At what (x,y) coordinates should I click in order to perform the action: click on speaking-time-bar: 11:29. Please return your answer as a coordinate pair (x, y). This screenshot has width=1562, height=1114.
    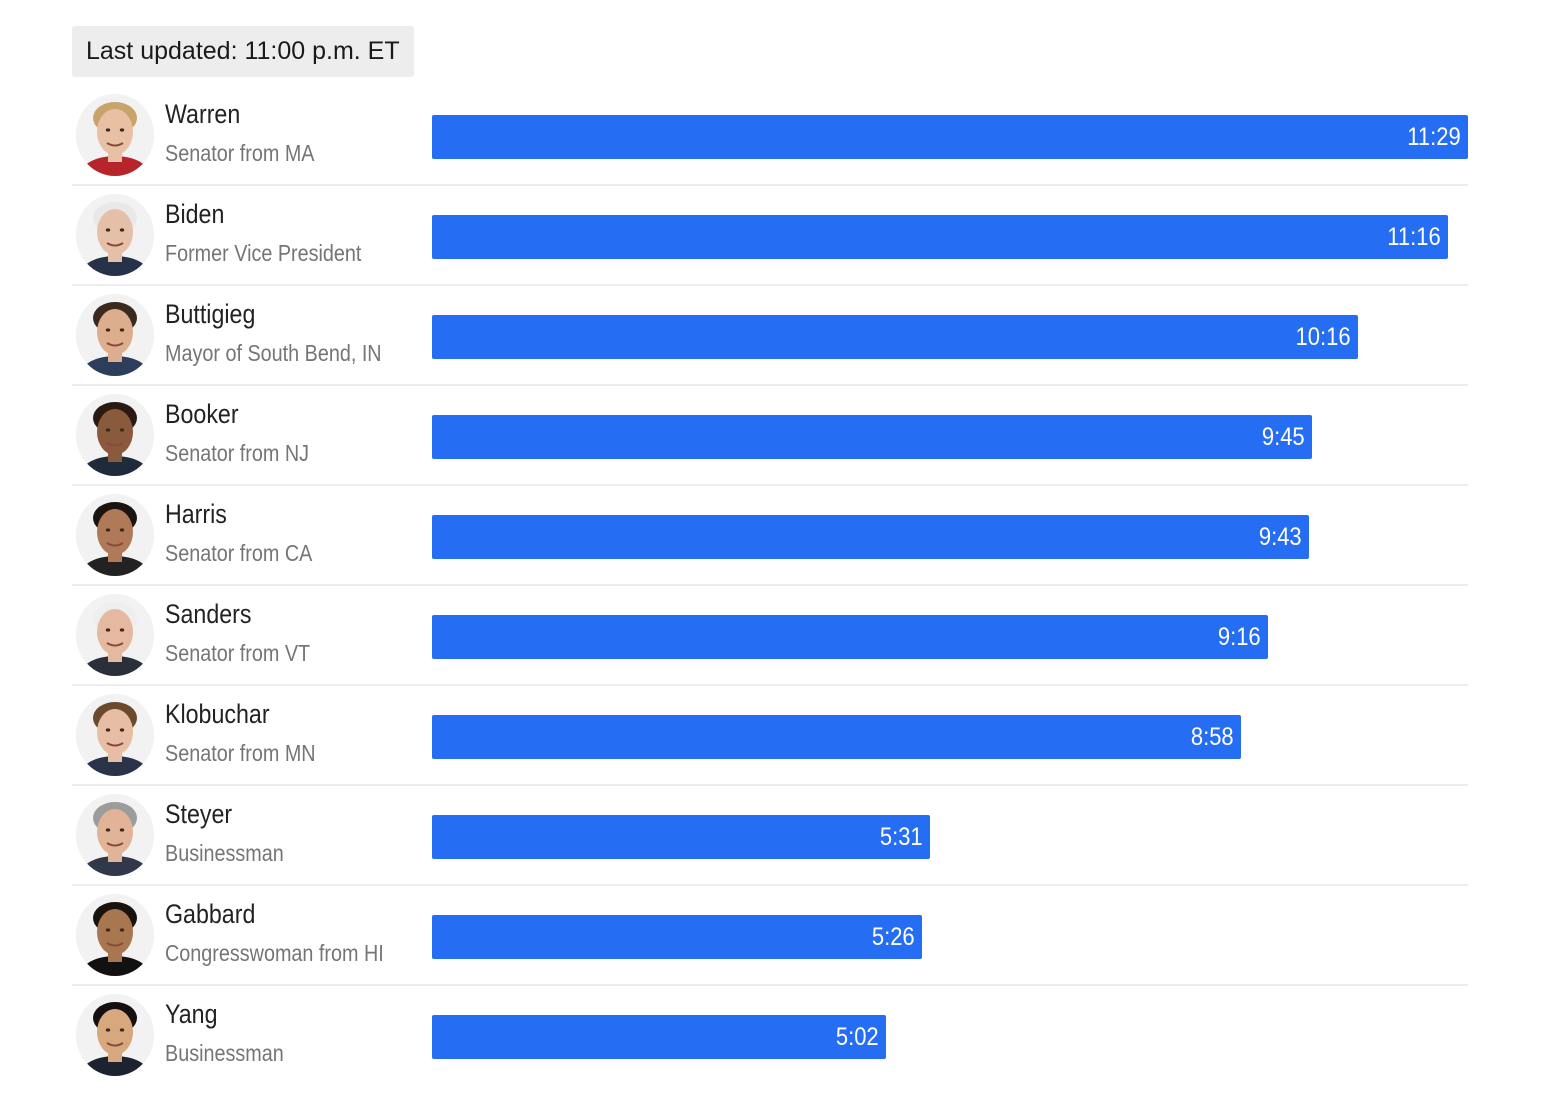
    Looking at the image, I should click on (950, 137).